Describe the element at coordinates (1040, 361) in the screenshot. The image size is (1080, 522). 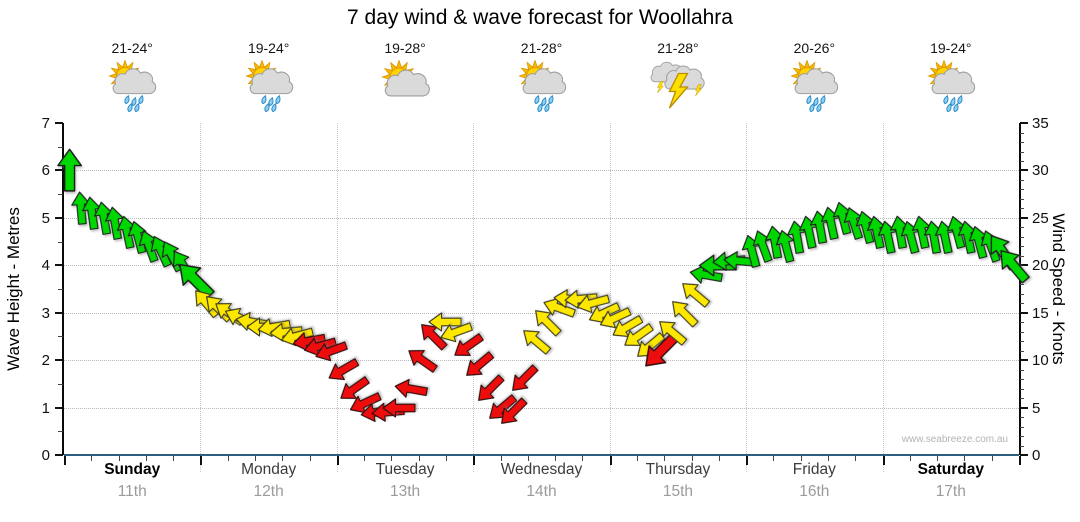
I see `right-axis-tick-label: 10` at that location.